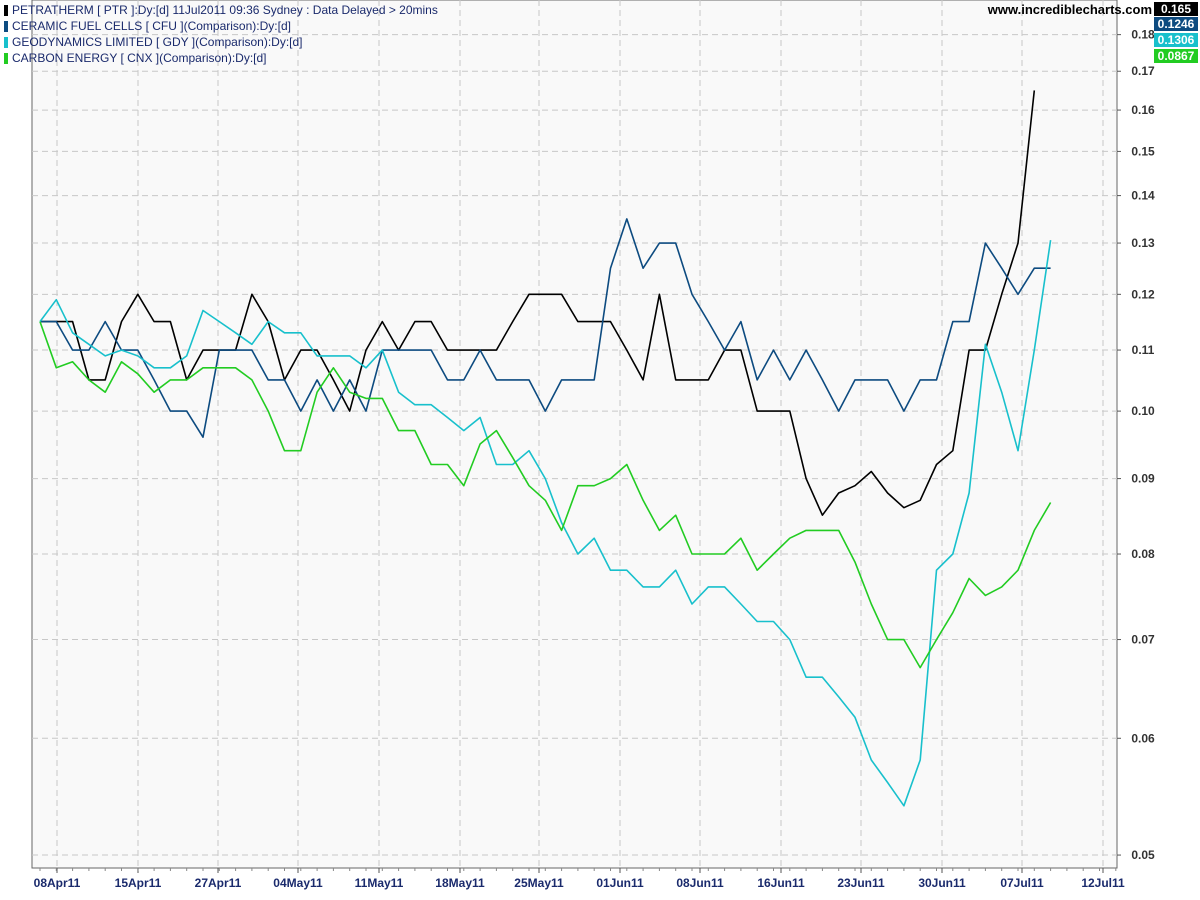 Image resolution: width=1200 pixels, height=900 pixels. Describe the element at coordinates (1143, 350) in the screenshot. I see `y-tick-label: 0.11` at that location.